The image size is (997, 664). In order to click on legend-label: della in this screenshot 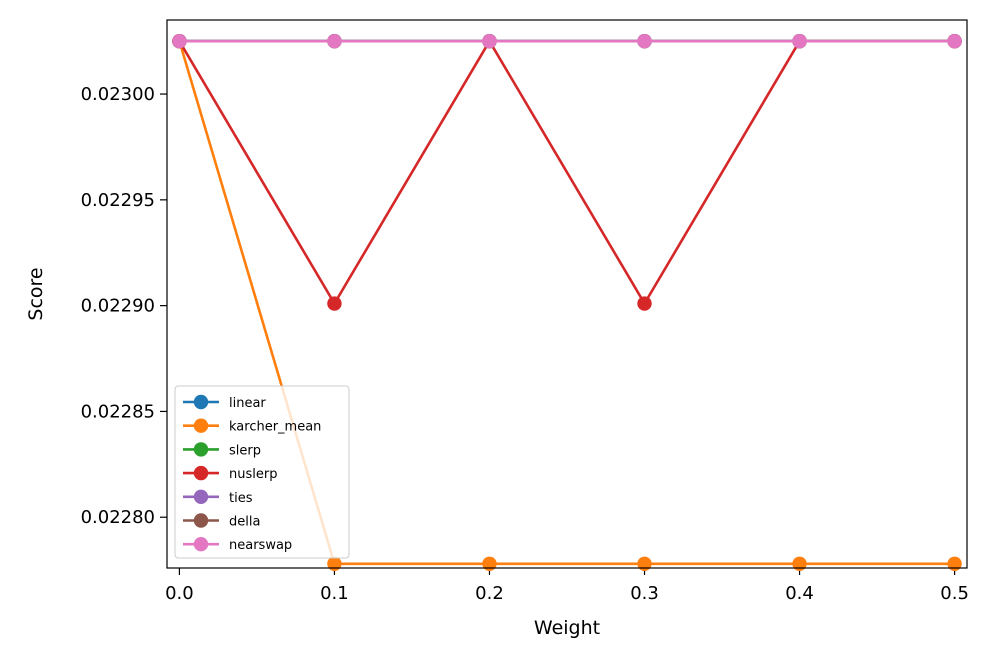, I will do `click(244, 522)`.